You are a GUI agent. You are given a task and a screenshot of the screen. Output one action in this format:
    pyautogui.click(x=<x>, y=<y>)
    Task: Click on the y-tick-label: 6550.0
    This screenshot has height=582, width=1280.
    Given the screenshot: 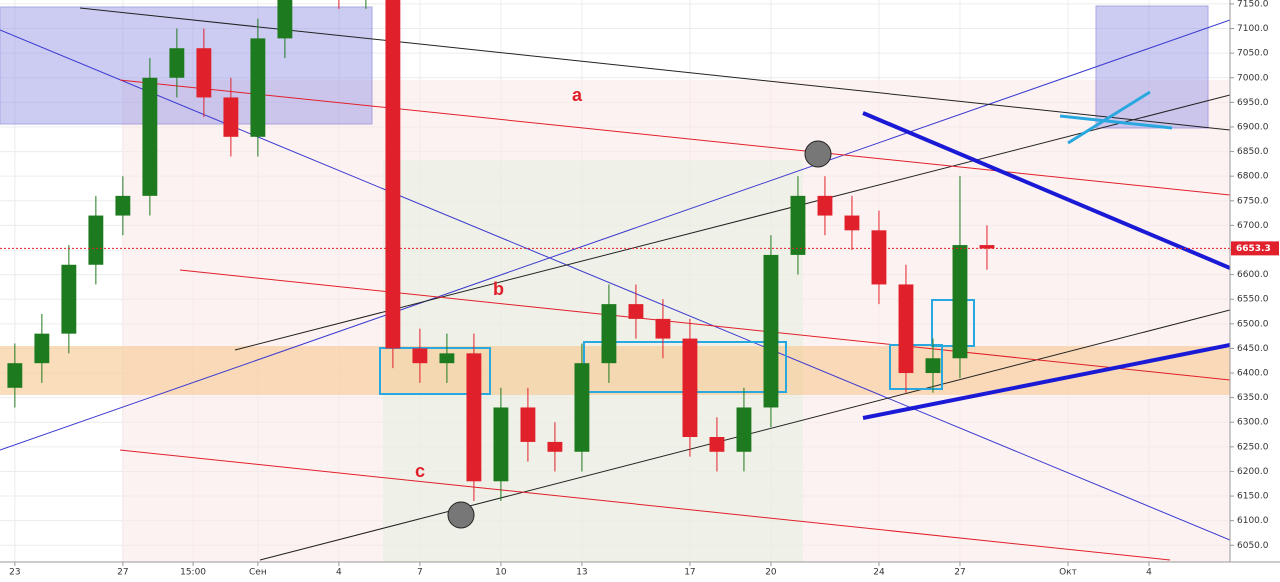 What is the action you would take?
    pyautogui.click(x=1253, y=300)
    